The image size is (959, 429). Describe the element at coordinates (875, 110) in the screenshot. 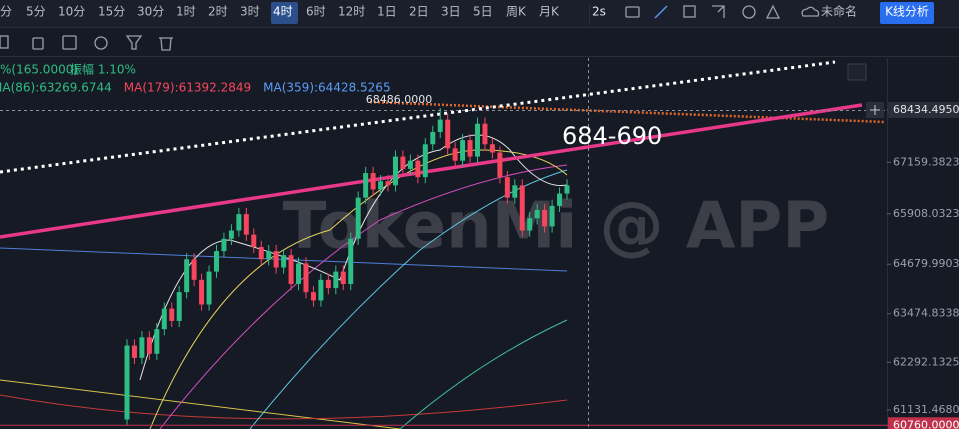

I see `add-icon` at that location.